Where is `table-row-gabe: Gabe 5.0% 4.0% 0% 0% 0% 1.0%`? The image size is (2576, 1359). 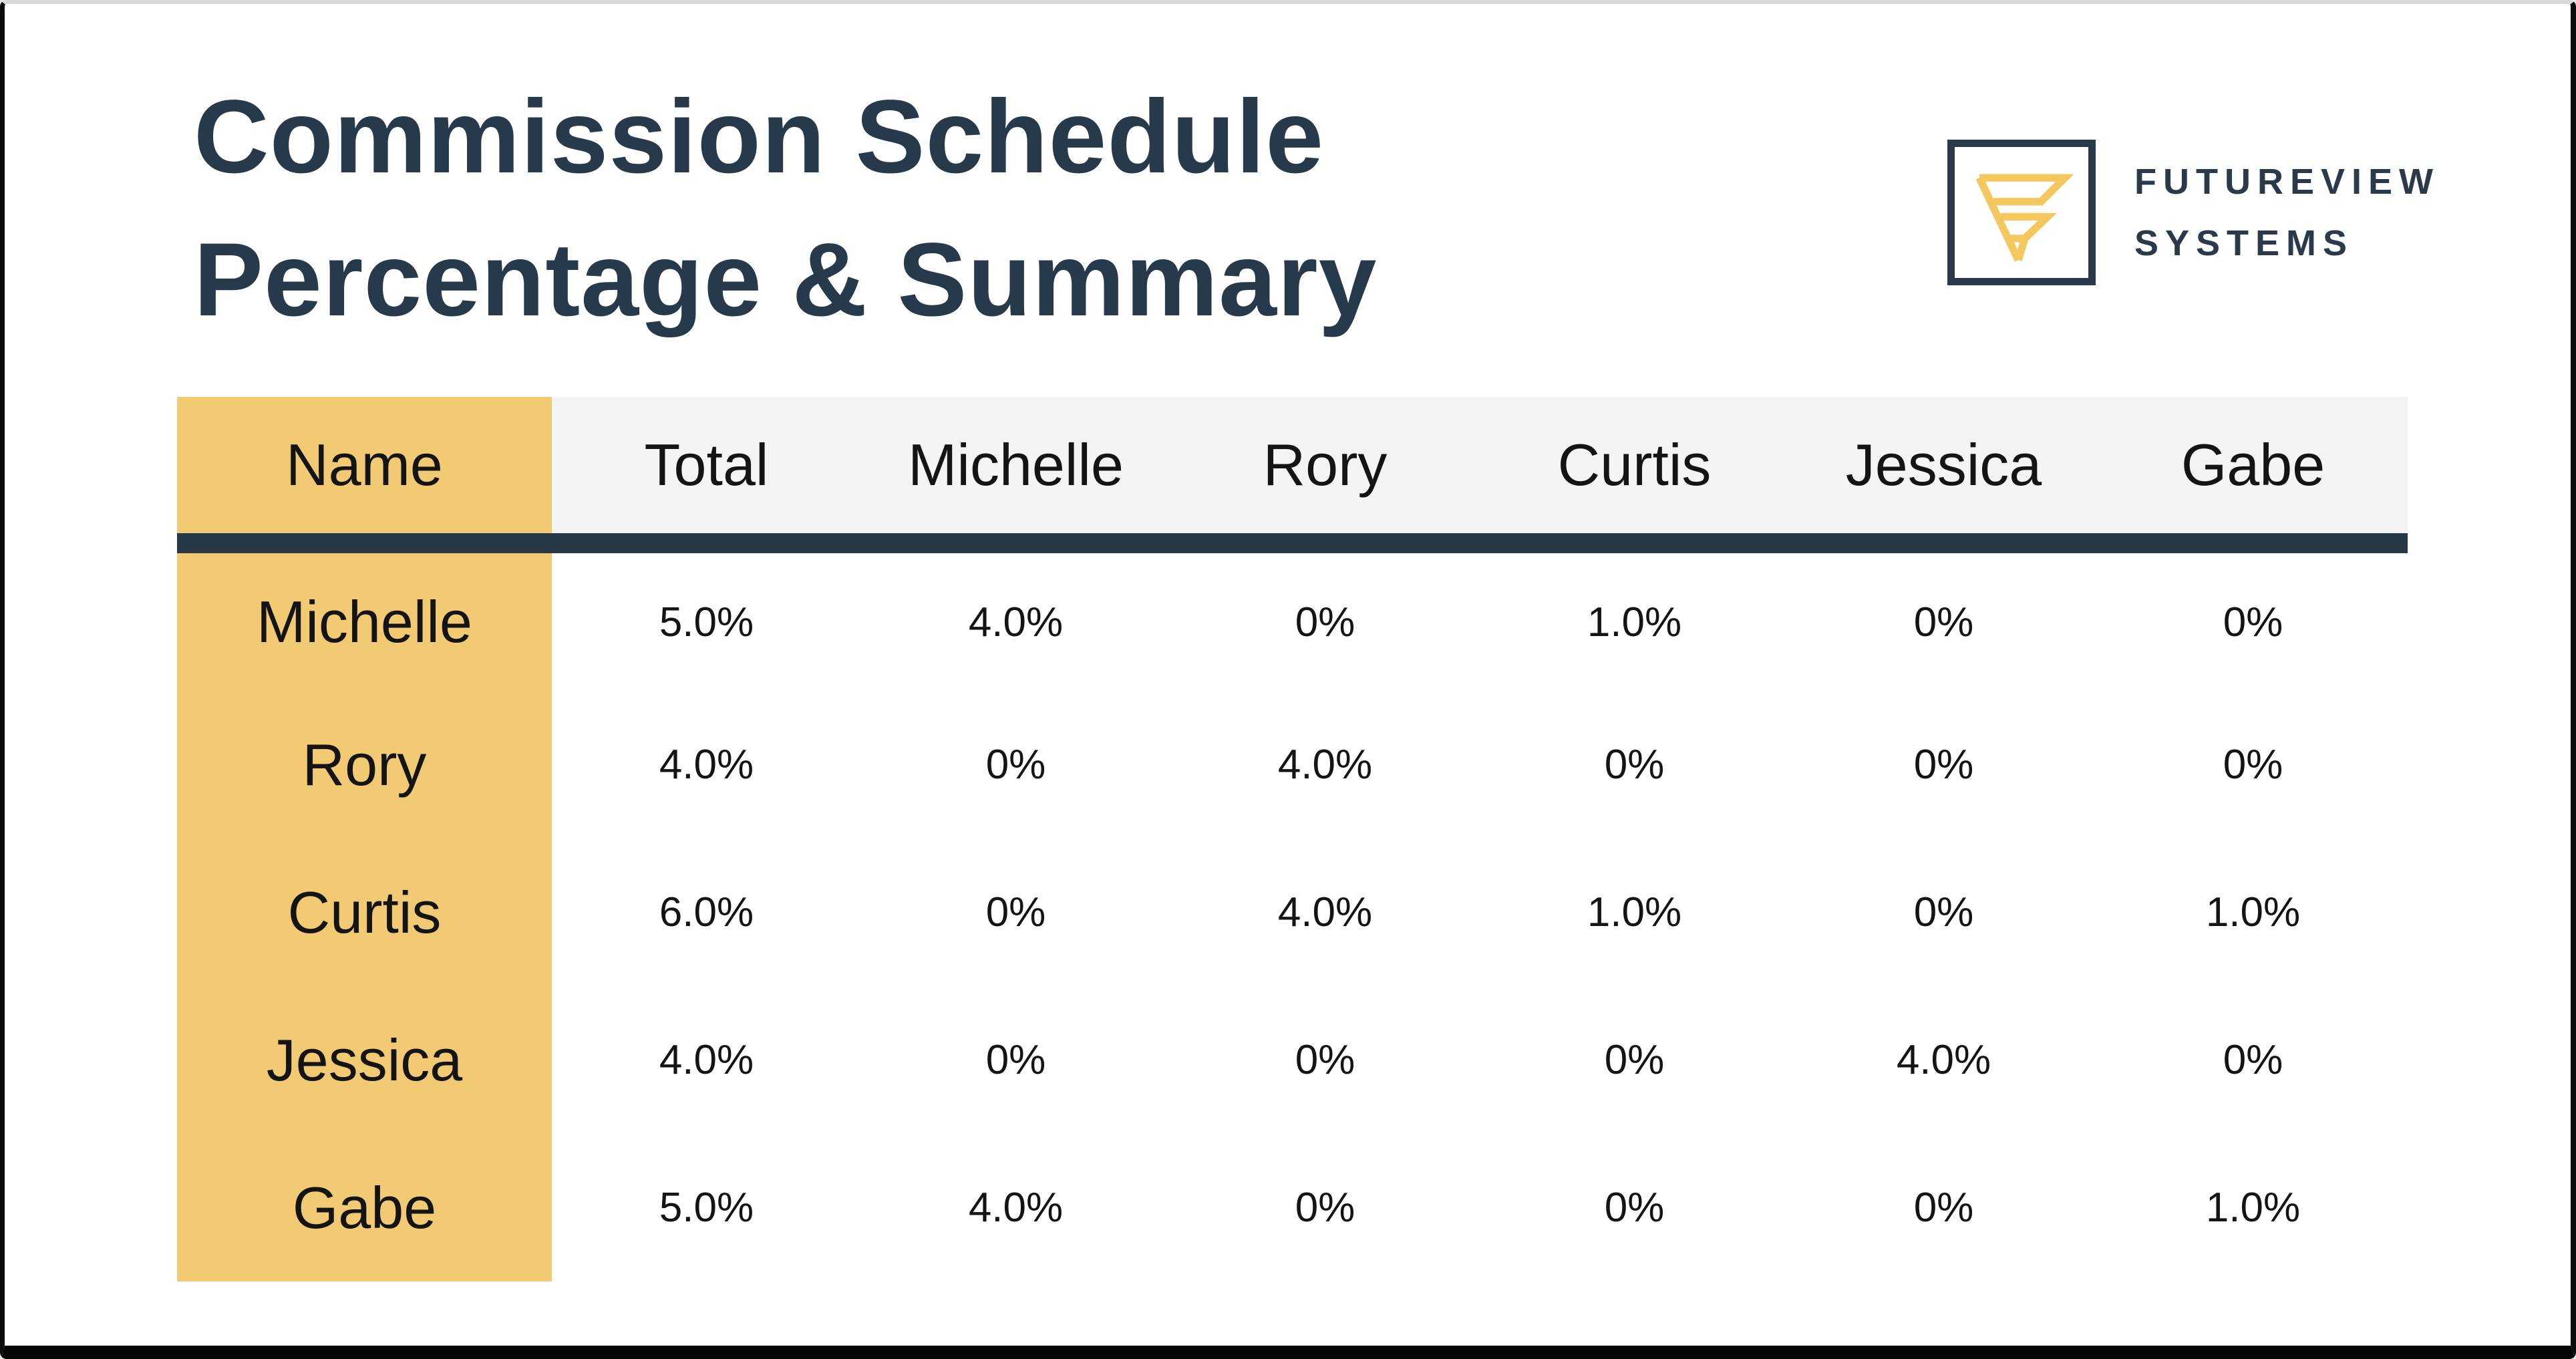
table-row-gabe: Gabe 5.0% 4.0% 0% 0% 0% 1.0% is located at coordinates (1292, 1207).